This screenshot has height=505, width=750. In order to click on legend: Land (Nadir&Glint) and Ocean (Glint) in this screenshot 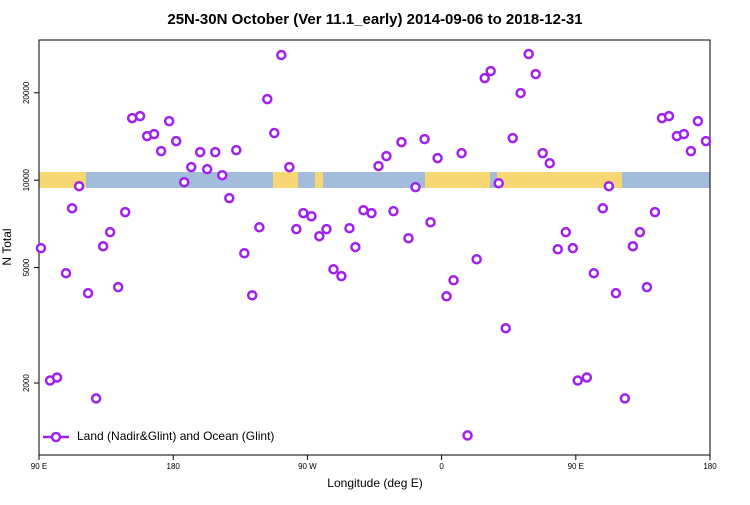, I will do `click(158, 436)`.